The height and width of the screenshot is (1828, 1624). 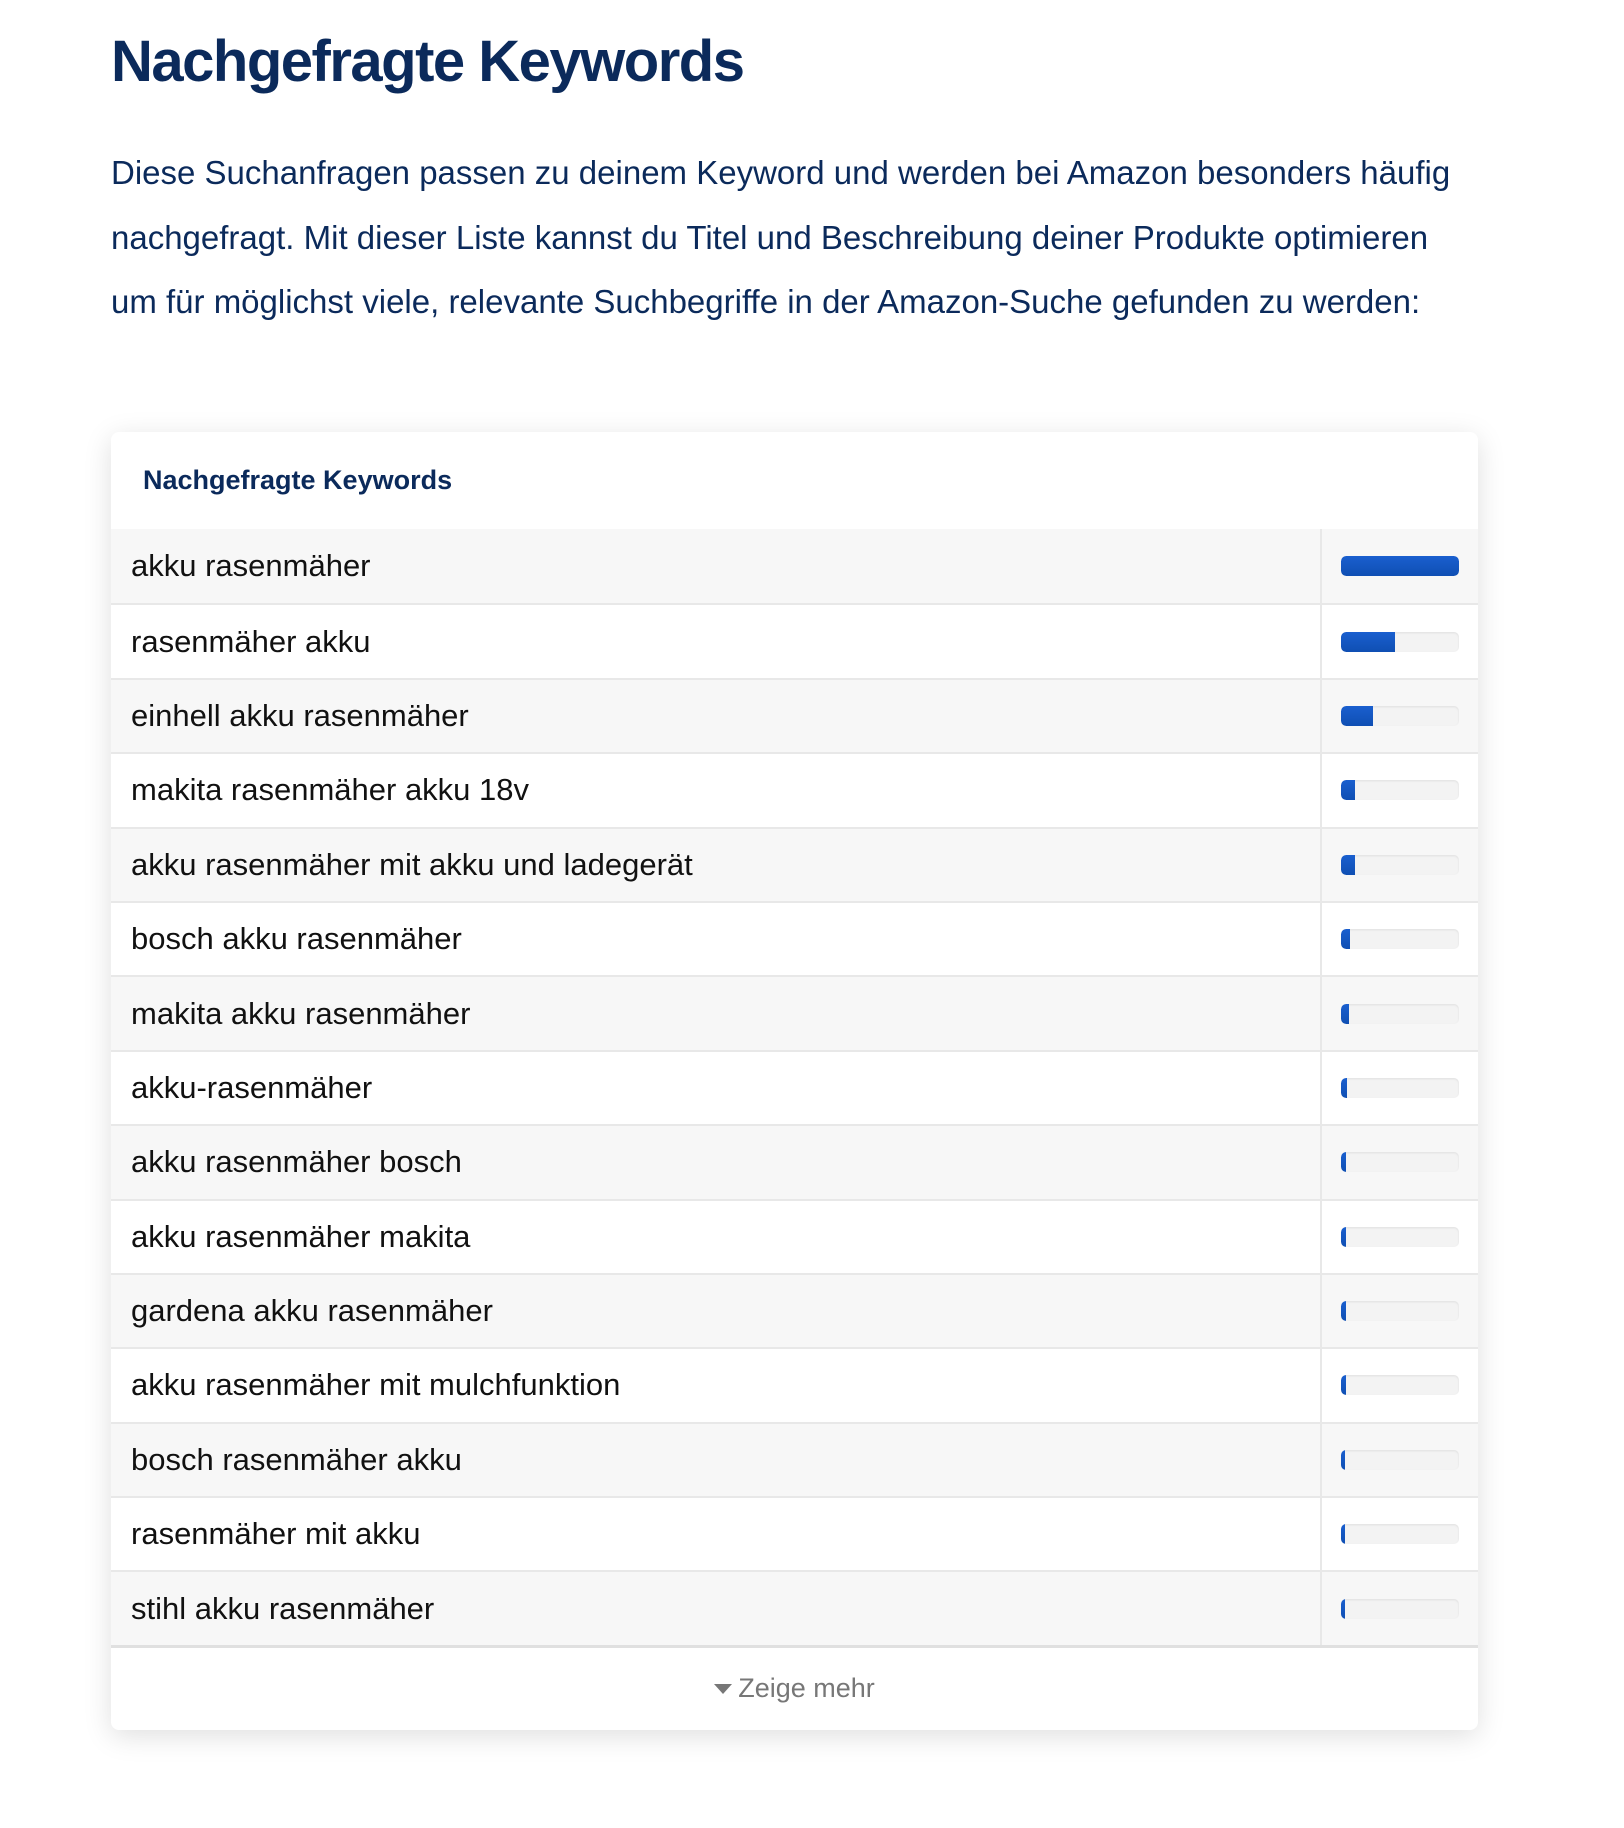 What do you see at coordinates (806, 1688) in the screenshot?
I see `show-more-label: Zeige mehr` at bounding box center [806, 1688].